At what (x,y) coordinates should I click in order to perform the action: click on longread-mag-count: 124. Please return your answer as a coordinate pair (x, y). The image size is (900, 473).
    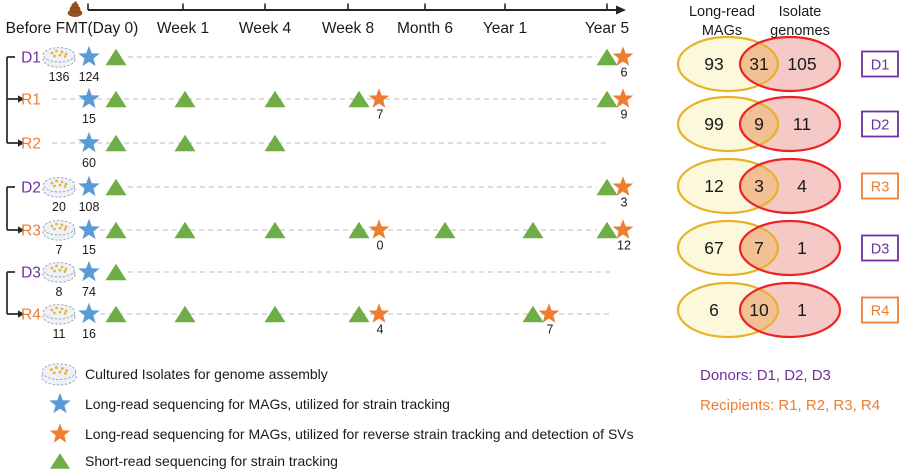
    Looking at the image, I should click on (89, 77).